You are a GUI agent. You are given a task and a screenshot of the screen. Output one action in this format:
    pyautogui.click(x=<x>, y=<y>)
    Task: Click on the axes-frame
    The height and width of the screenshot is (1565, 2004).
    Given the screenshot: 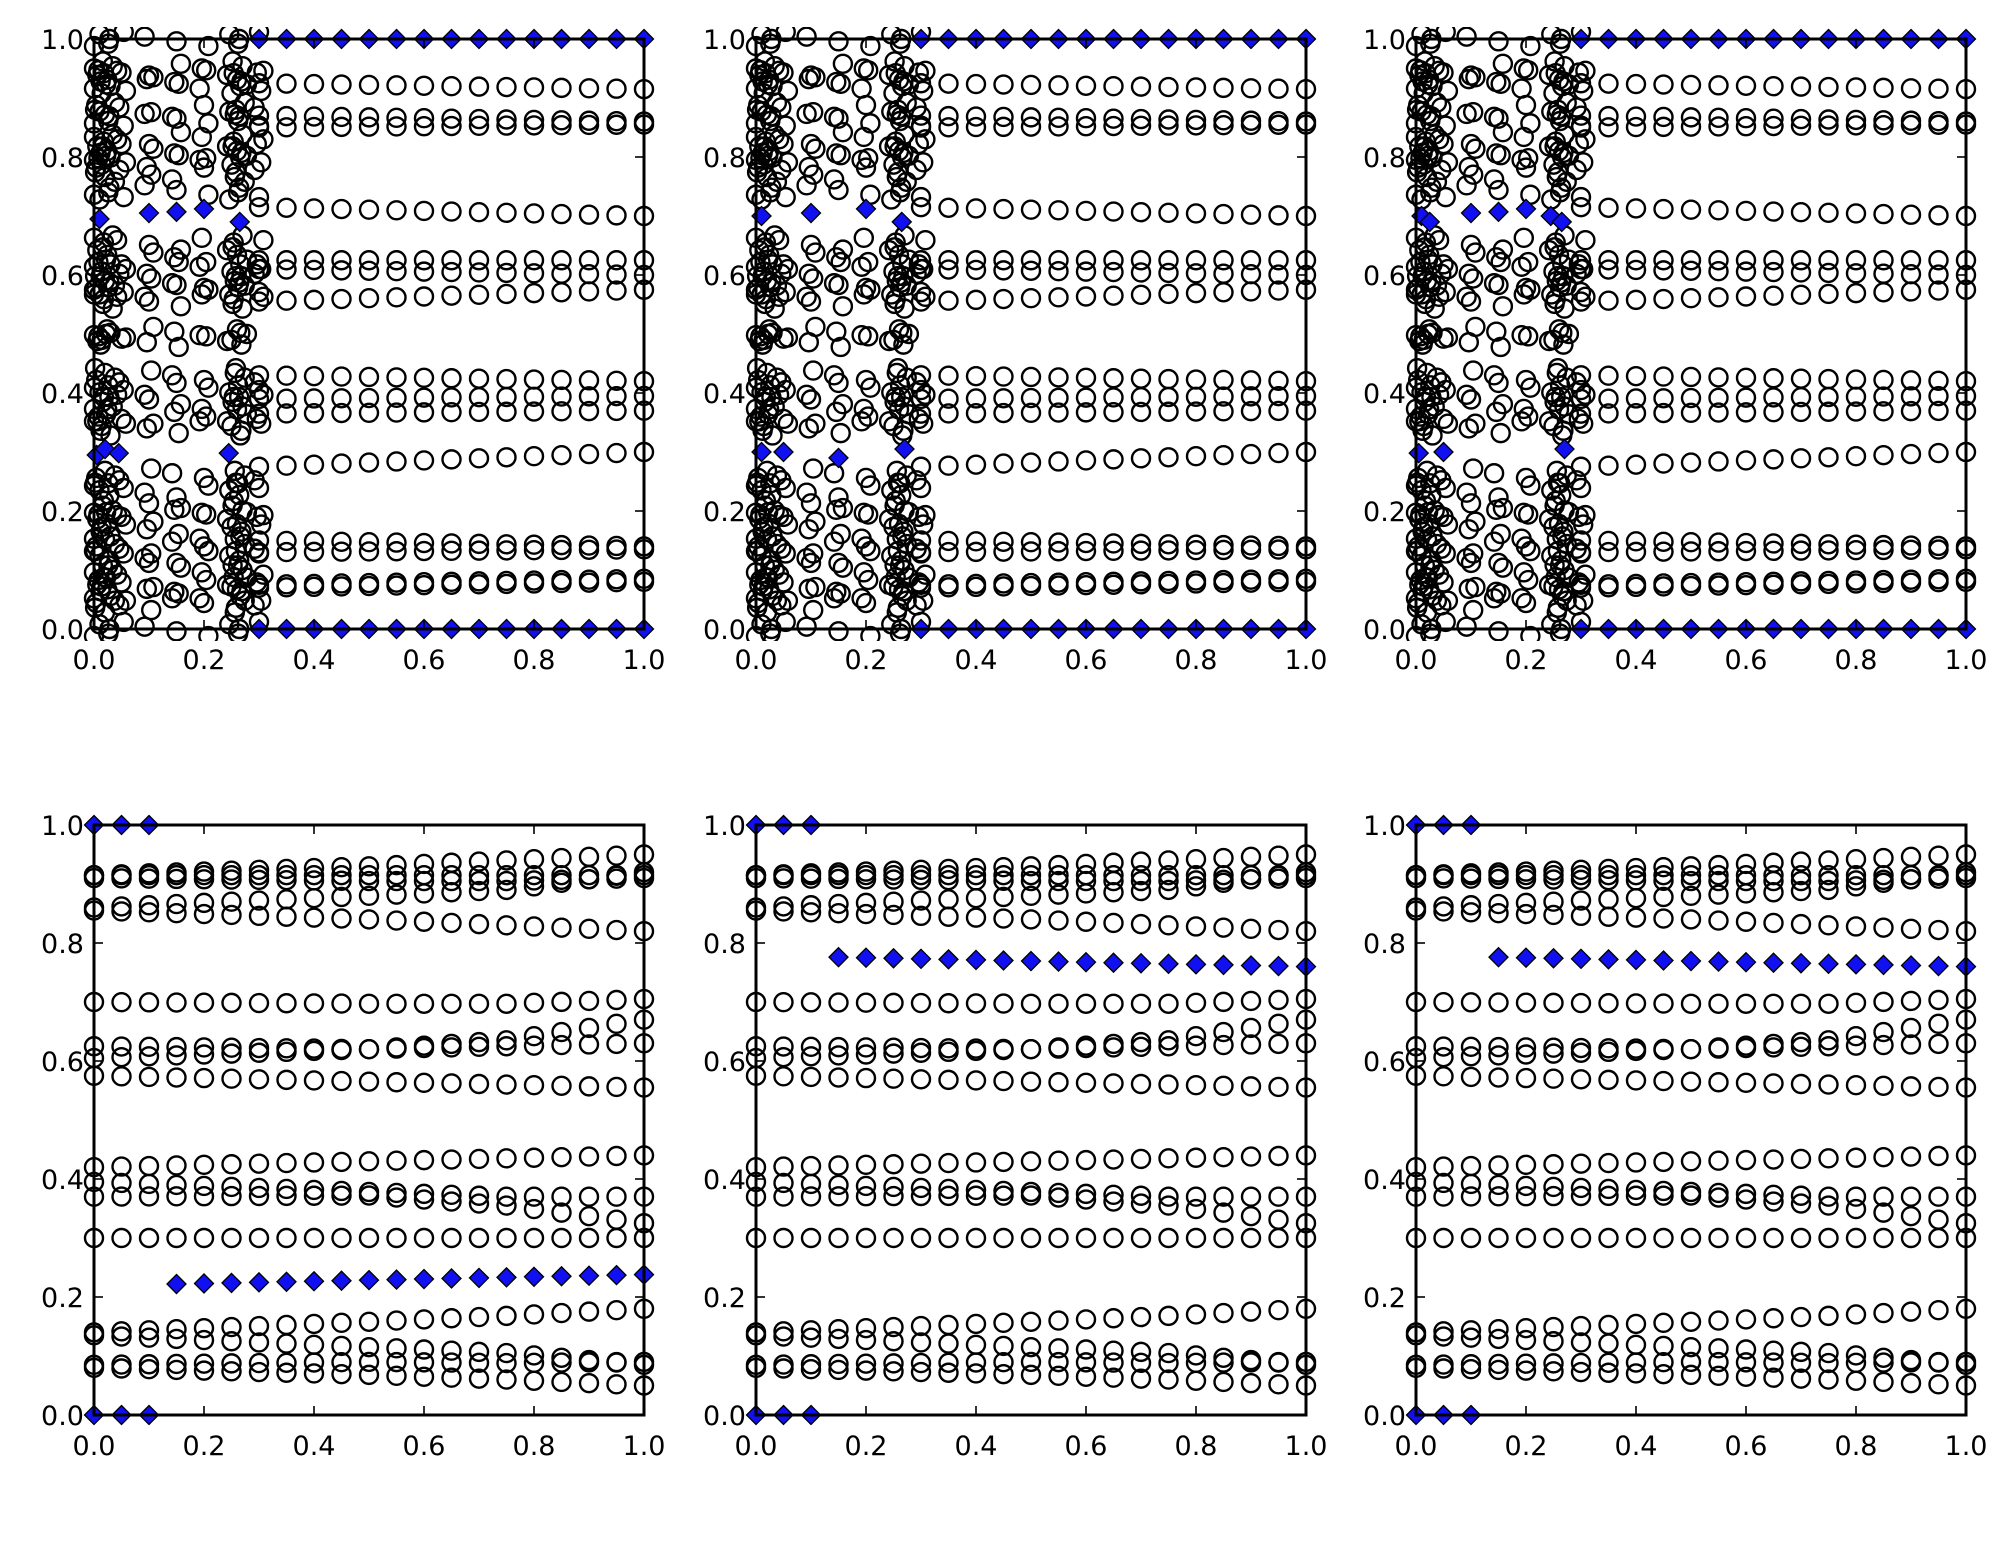 What is the action you would take?
    pyautogui.click(x=369, y=1120)
    